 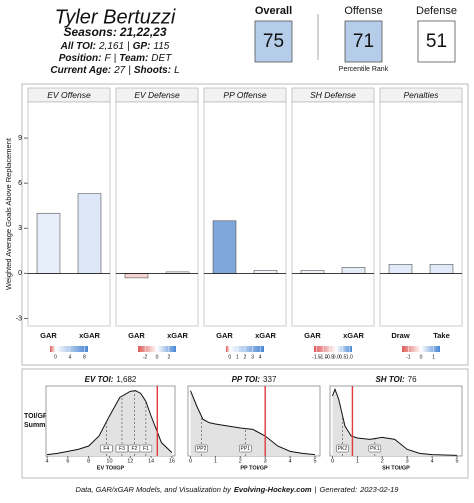 I want to click on info-value: F, so click(x=107, y=58).